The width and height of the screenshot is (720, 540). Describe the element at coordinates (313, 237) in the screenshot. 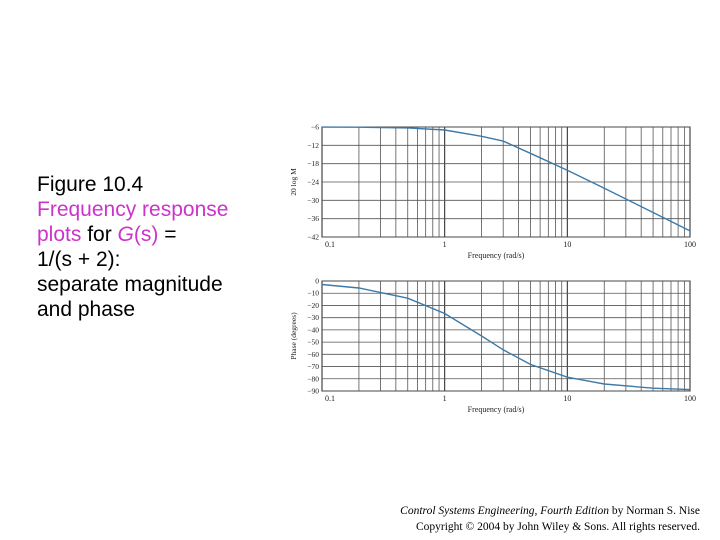

I see `y-tick-label: −42` at that location.